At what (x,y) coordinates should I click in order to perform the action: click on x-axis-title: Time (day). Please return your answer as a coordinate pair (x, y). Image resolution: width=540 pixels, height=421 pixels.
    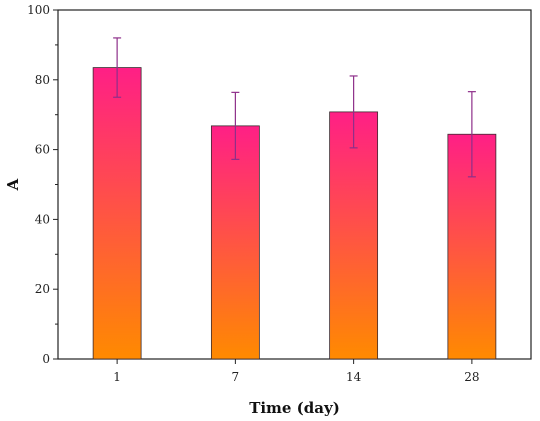
    Looking at the image, I should click on (294, 408).